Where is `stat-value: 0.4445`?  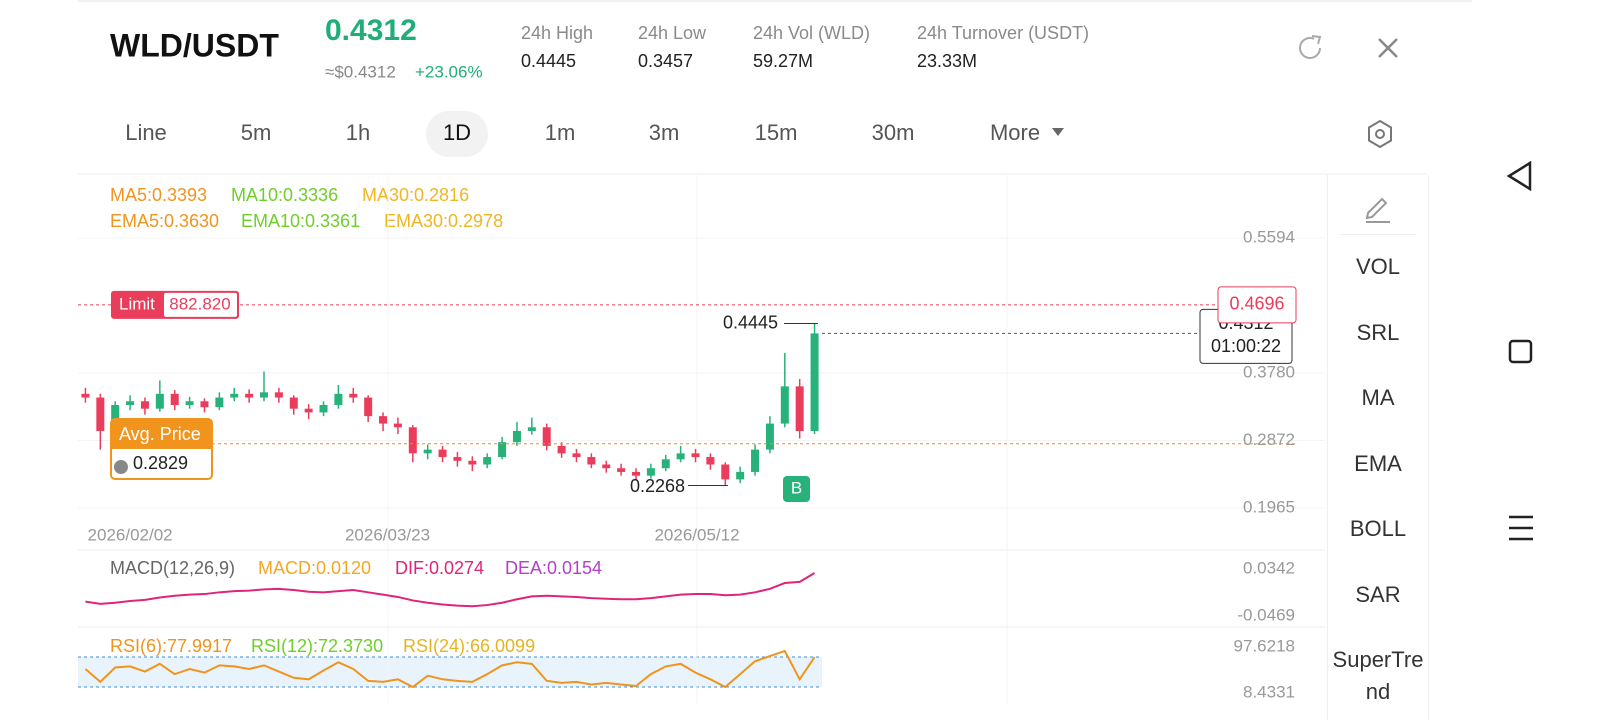 stat-value: 0.4445 is located at coordinates (548, 61).